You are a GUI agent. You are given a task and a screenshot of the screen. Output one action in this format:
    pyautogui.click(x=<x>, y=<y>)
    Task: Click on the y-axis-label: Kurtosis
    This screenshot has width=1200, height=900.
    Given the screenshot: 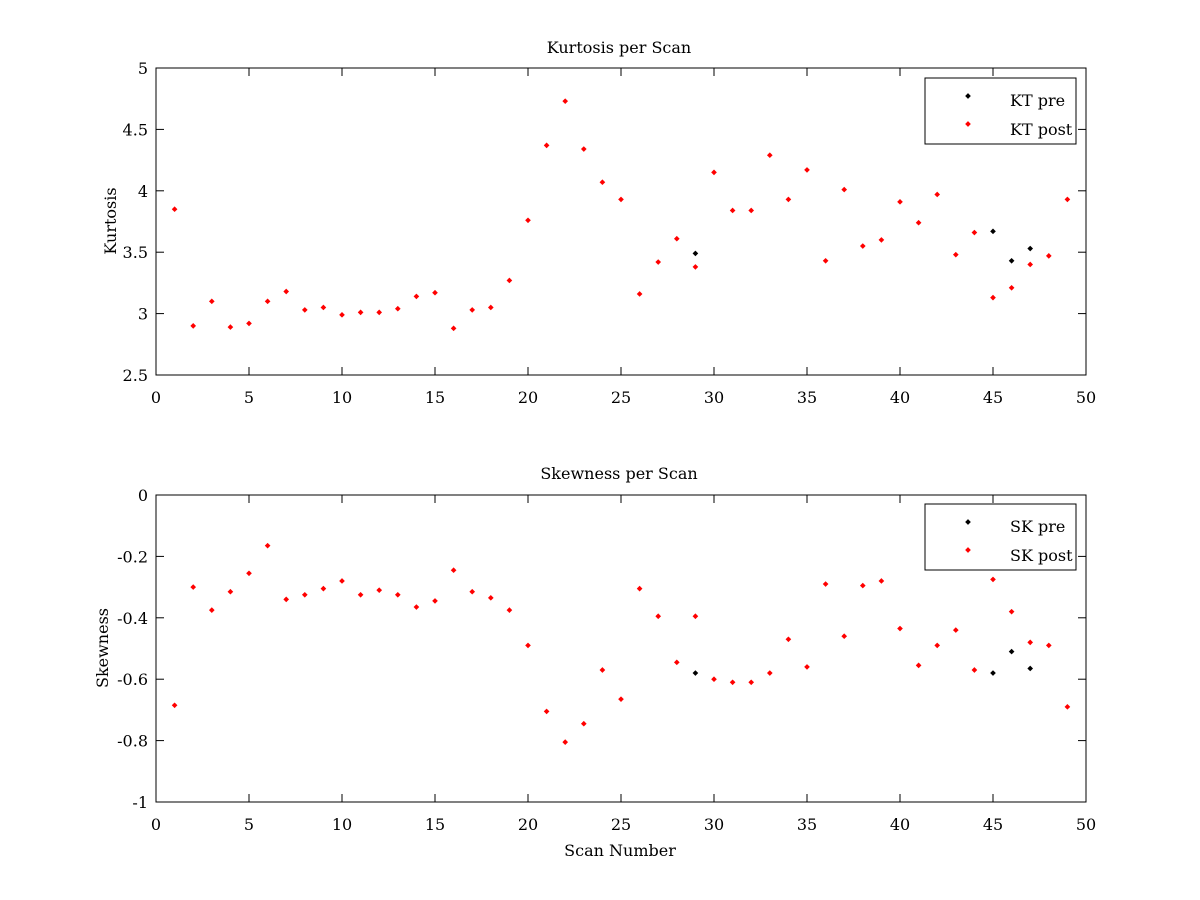 What is the action you would take?
    pyautogui.click(x=110, y=220)
    